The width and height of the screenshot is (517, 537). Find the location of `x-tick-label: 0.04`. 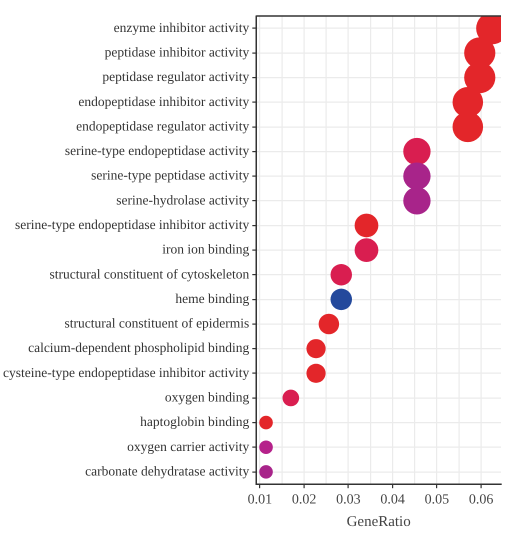

x-tick-label: 0.04 is located at coordinates (392, 500).